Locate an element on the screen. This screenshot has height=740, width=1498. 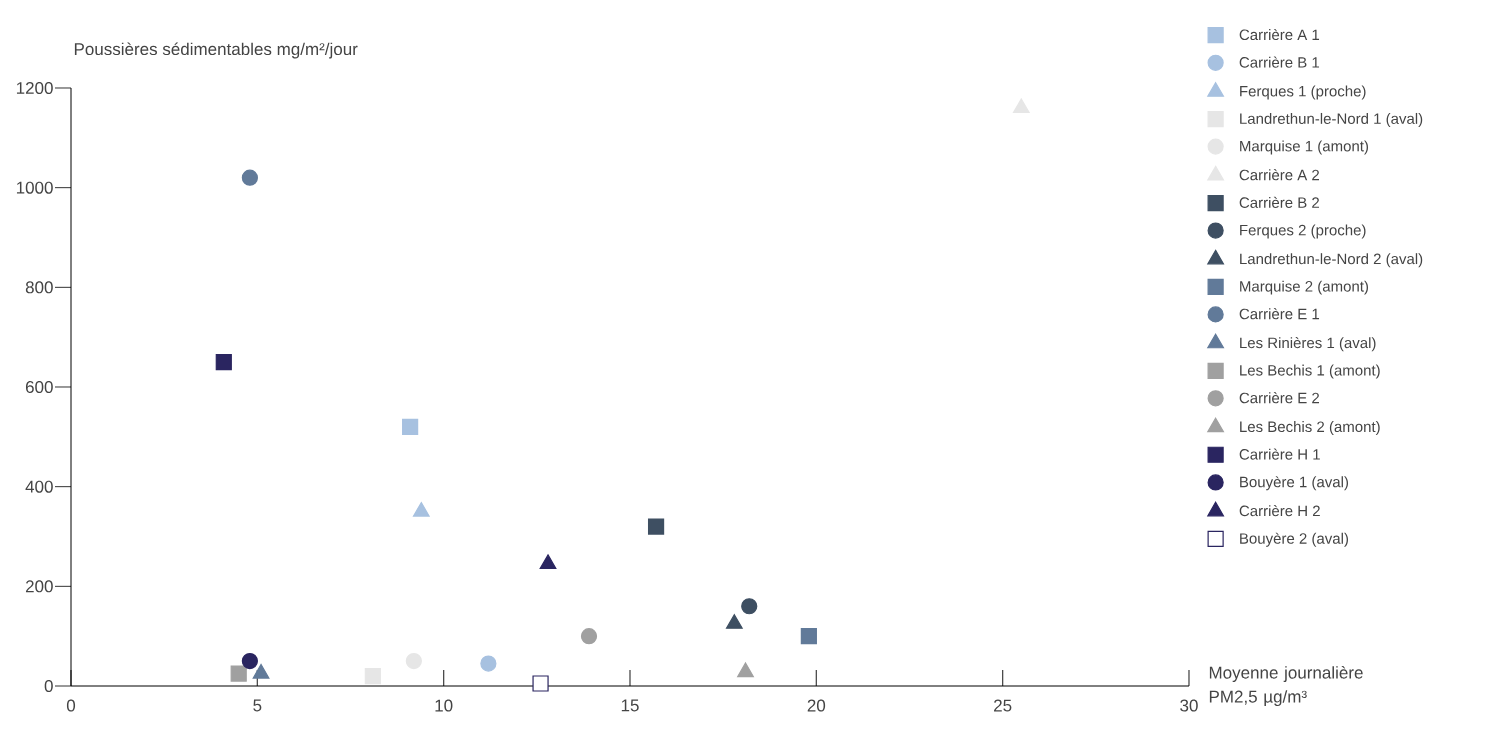
legend-label: Carrière B 1 is located at coordinates (1279, 62).